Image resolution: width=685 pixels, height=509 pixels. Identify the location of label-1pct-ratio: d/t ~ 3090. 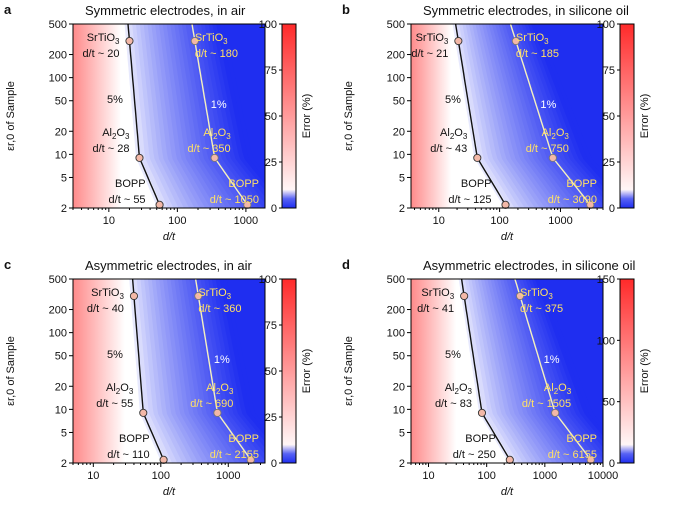
(572, 200).